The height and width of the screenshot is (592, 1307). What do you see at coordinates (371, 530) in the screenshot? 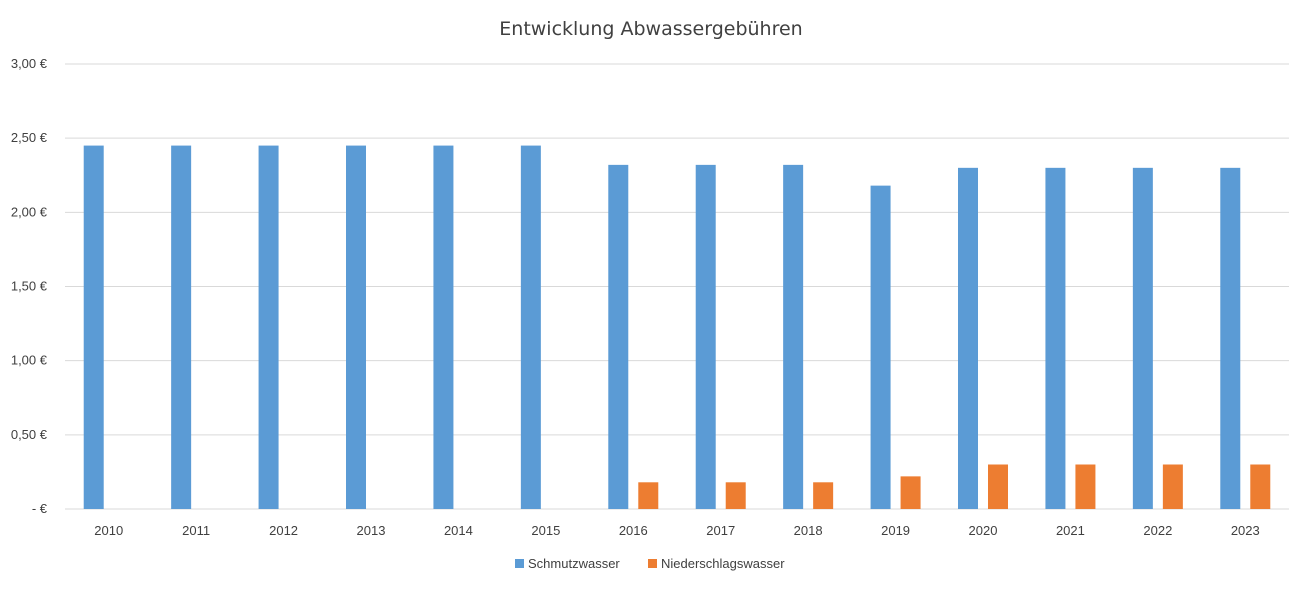
I see `x-tick-label: 2013` at bounding box center [371, 530].